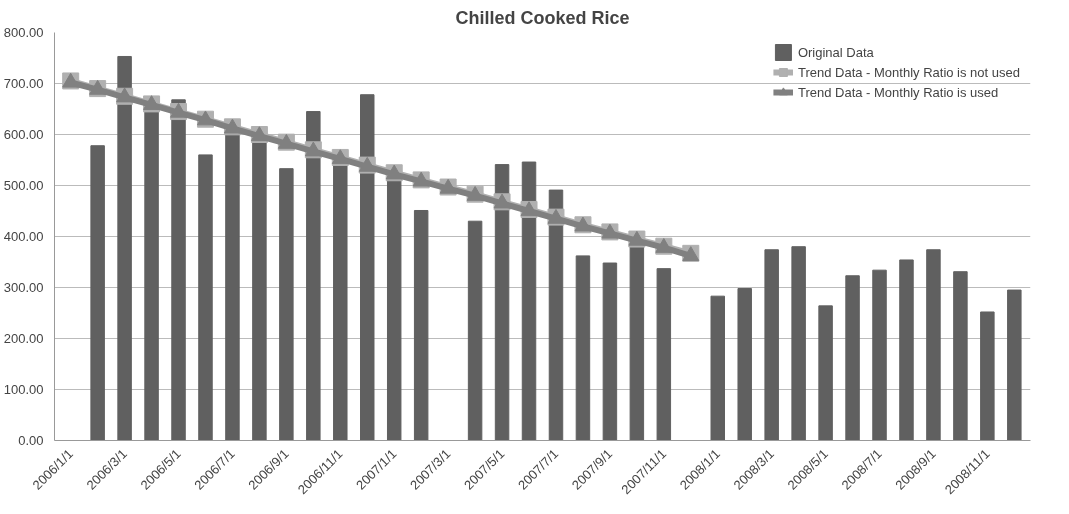  I want to click on legend-label: Original Data, so click(835, 52).